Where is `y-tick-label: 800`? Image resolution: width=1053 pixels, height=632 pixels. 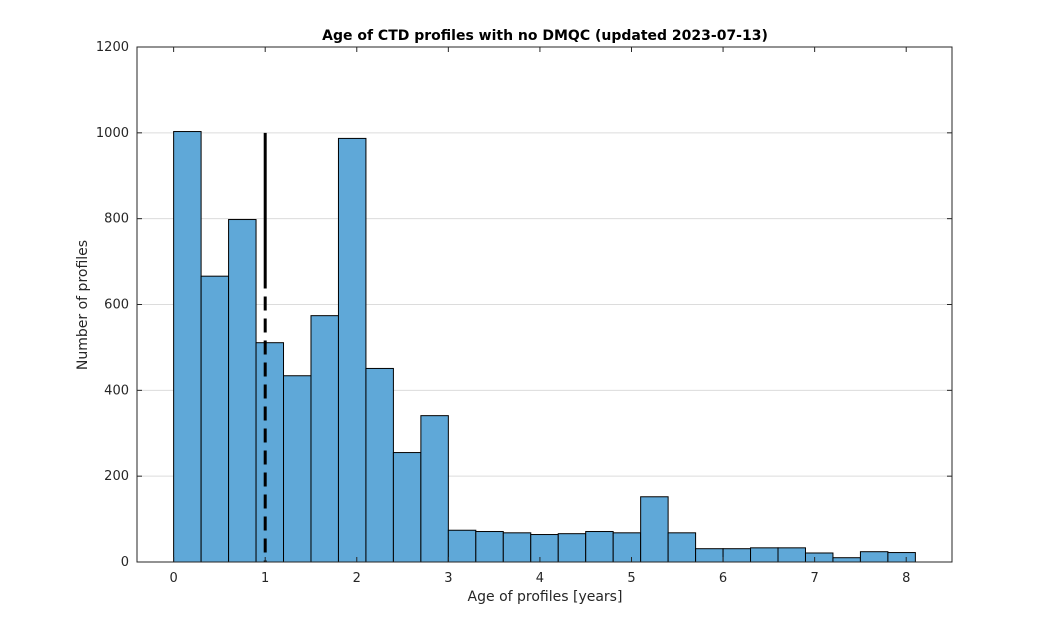 y-tick-label: 800 is located at coordinates (116, 219).